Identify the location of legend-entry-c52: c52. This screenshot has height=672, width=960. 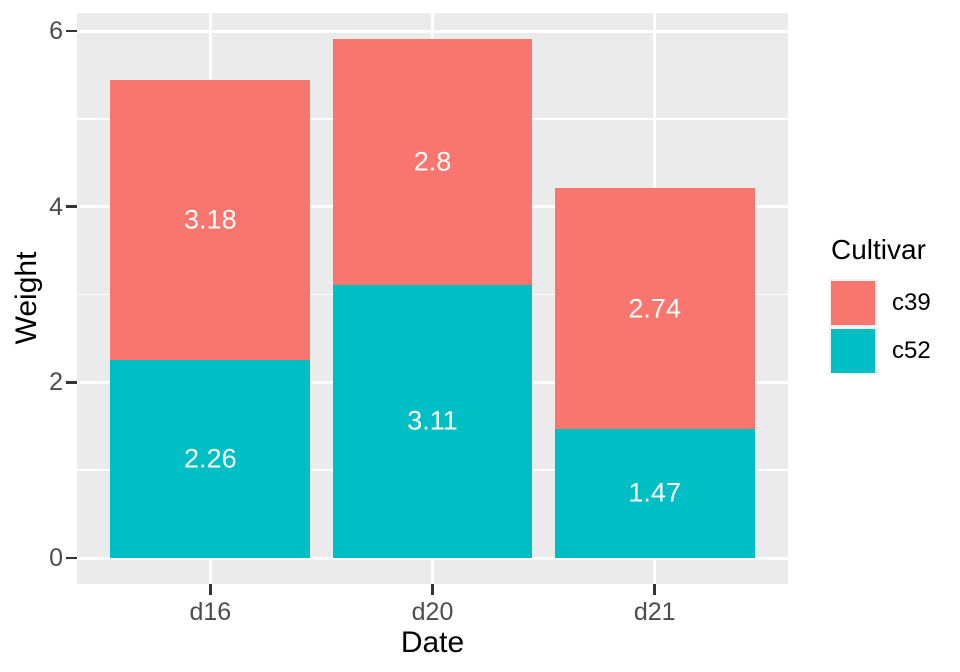
(880, 351).